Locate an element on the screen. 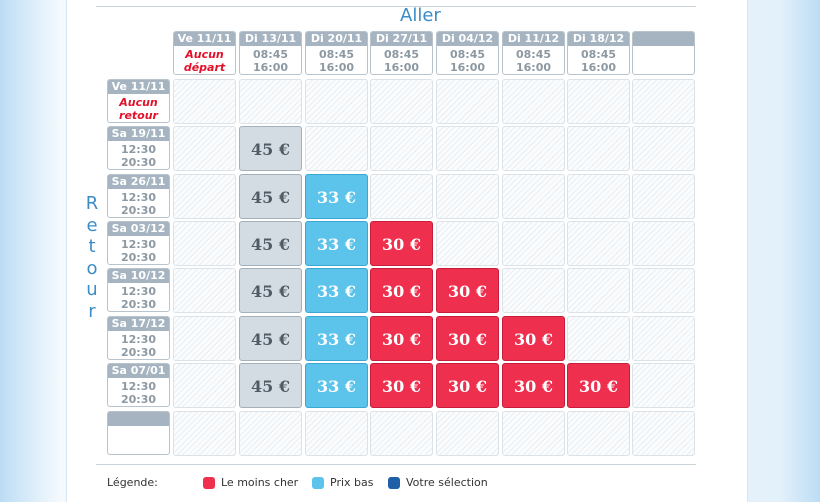 The image size is (820, 502). retour-date-card: Sa 26/11 12:30 20:30 is located at coordinates (138, 196).